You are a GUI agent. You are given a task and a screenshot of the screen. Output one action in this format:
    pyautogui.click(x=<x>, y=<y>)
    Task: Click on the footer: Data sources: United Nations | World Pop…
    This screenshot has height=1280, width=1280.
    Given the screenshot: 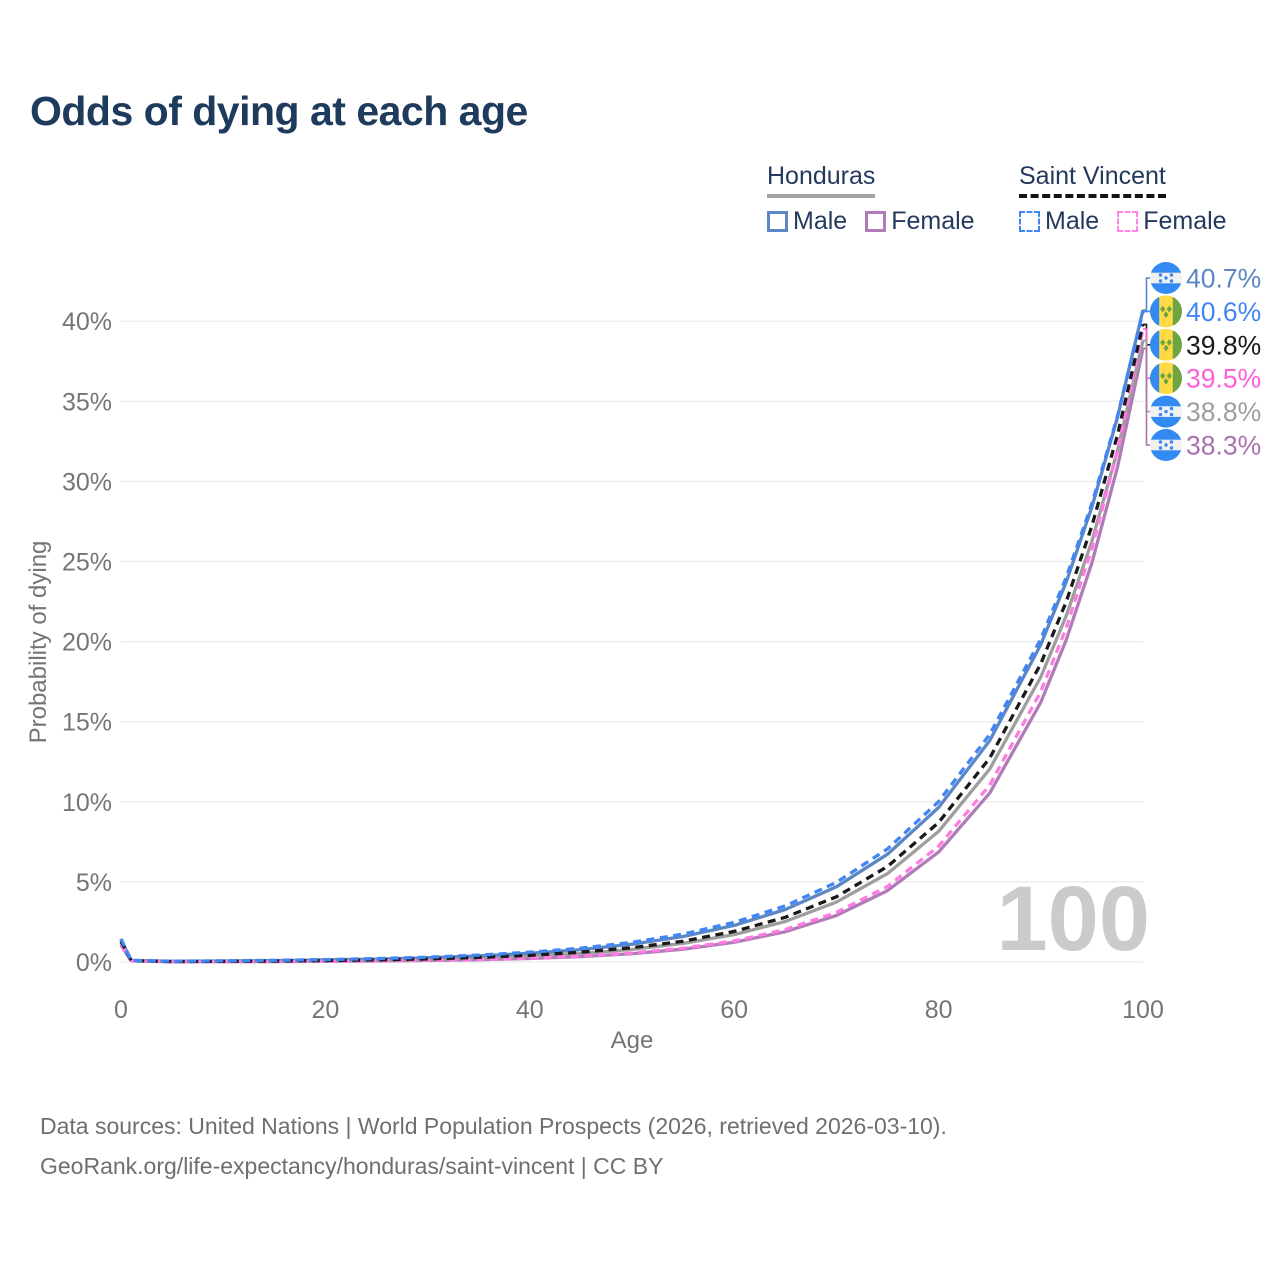 What is the action you would take?
    pyautogui.click(x=493, y=1146)
    